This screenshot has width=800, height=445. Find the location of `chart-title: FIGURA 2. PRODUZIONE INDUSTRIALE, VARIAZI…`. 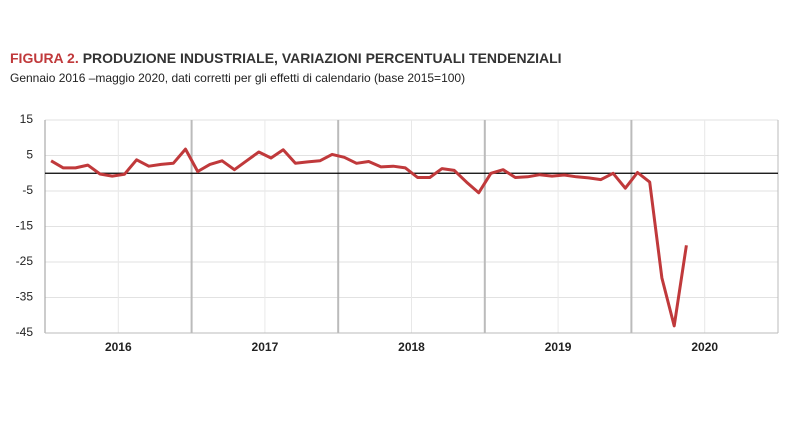

chart-title: FIGURA 2. PRODUZIONE INDUSTRIALE, VARIAZI… is located at coordinates (286, 58).